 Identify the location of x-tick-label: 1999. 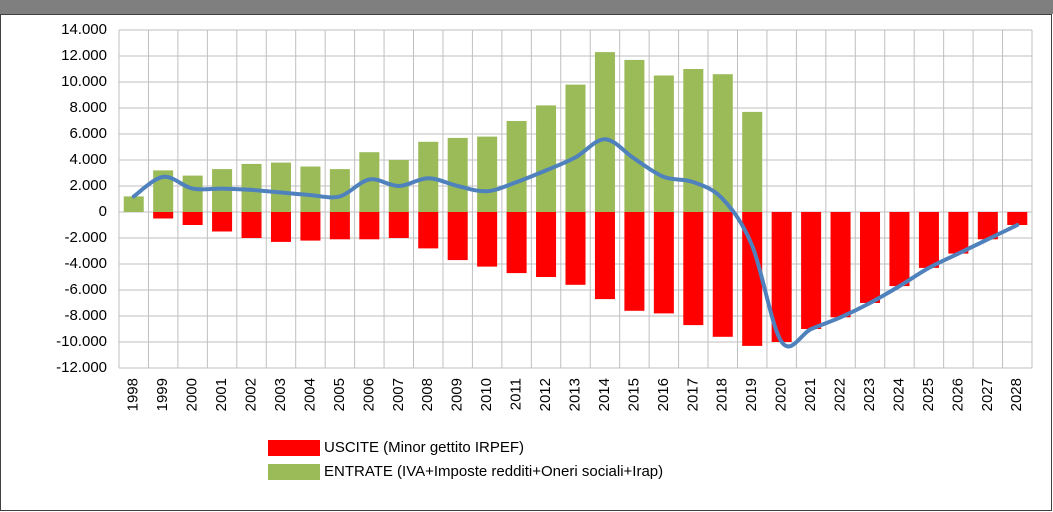
(162, 394).